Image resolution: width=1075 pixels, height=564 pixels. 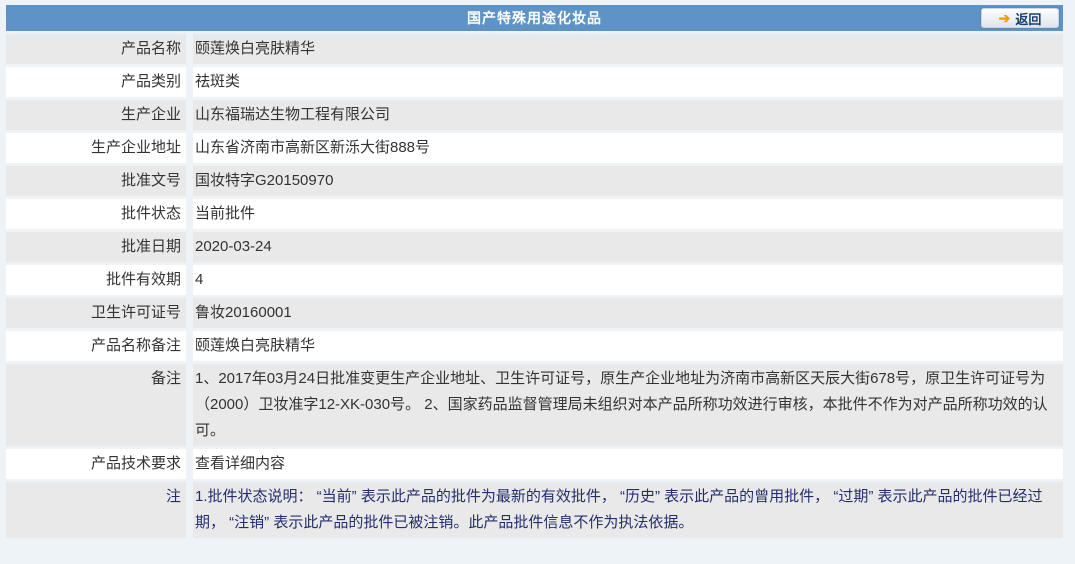 I want to click on field-value-product-category: 祛斑类, so click(x=628, y=82).